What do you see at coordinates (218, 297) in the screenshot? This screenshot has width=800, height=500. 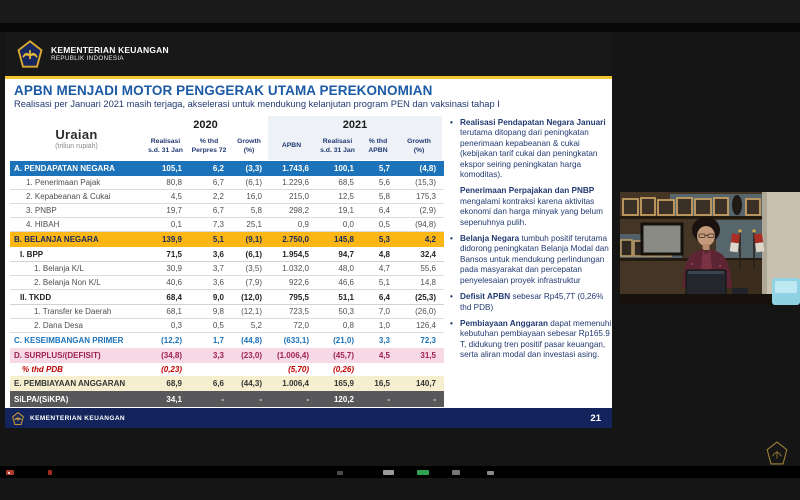 I see `cell-value: 9,0` at bounding box center [218, 297].